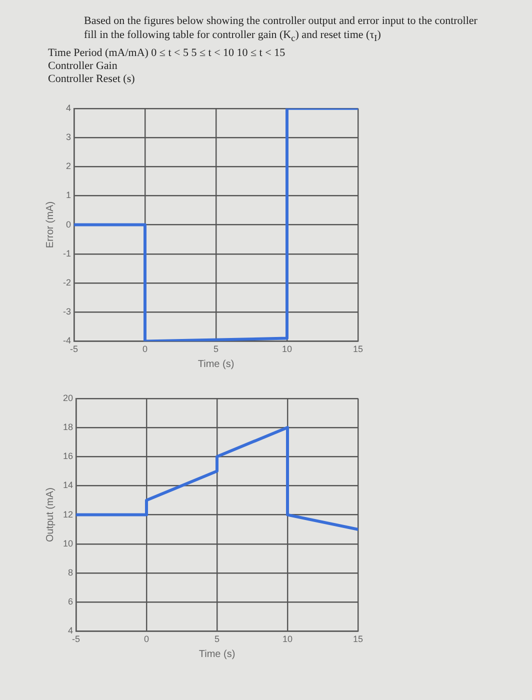  I want to click on y-tick-label: 6, so click(71, 601).